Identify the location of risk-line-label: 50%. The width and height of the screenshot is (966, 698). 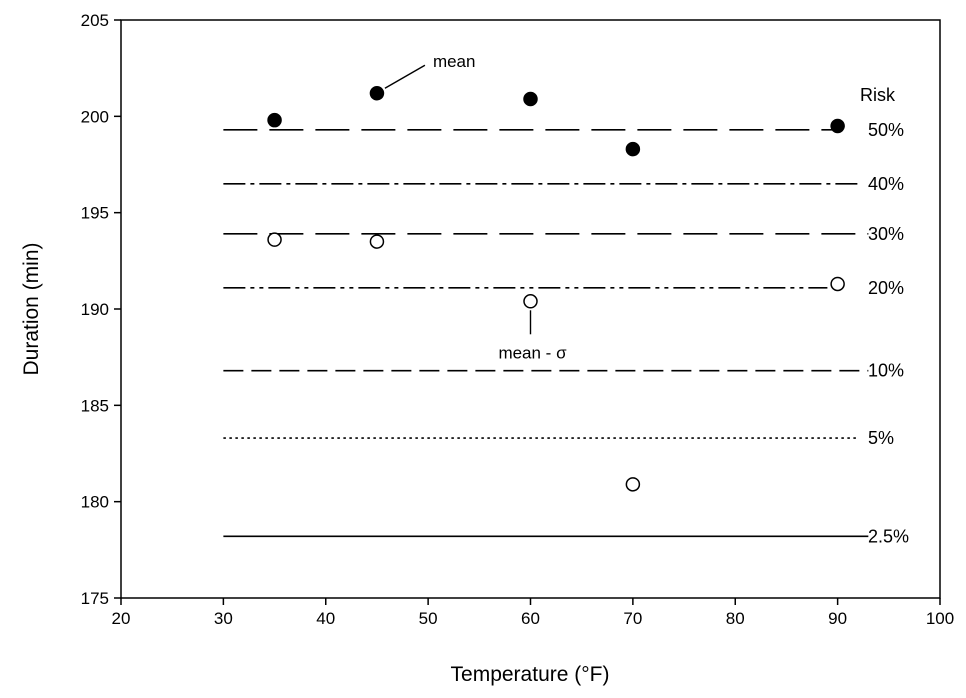
(886, 130).